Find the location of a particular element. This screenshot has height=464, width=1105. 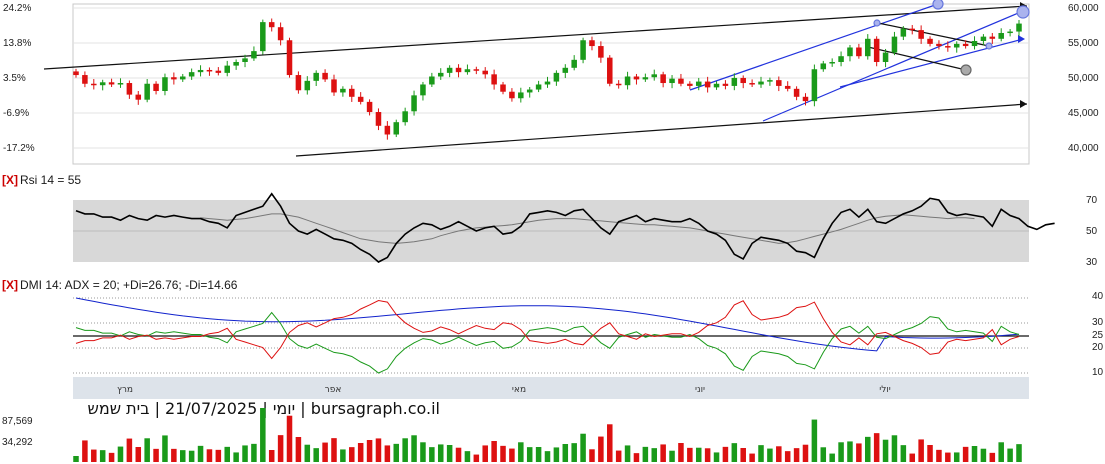

month-axis-bar is located at coordinates (551, 388).